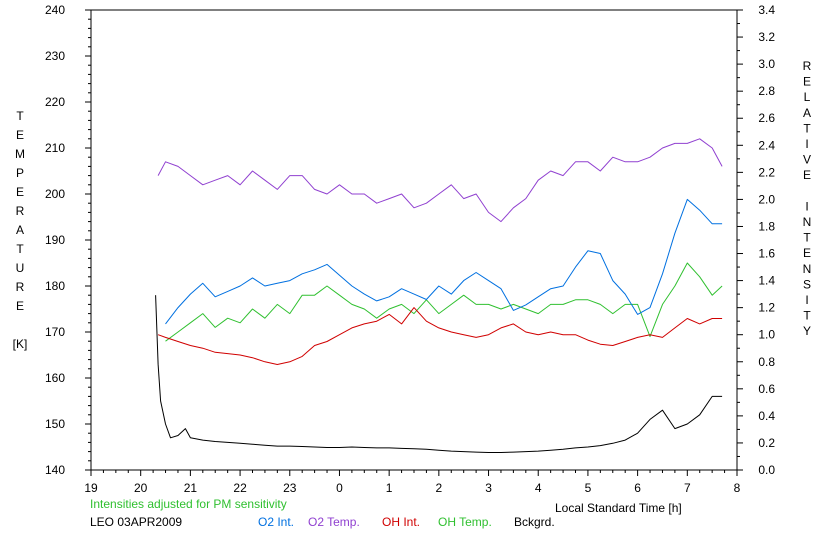  What do you see at coordinates (687, 488) in the screenshot?
I see `x-tick-label: 7` at bounding box center [687, 488].